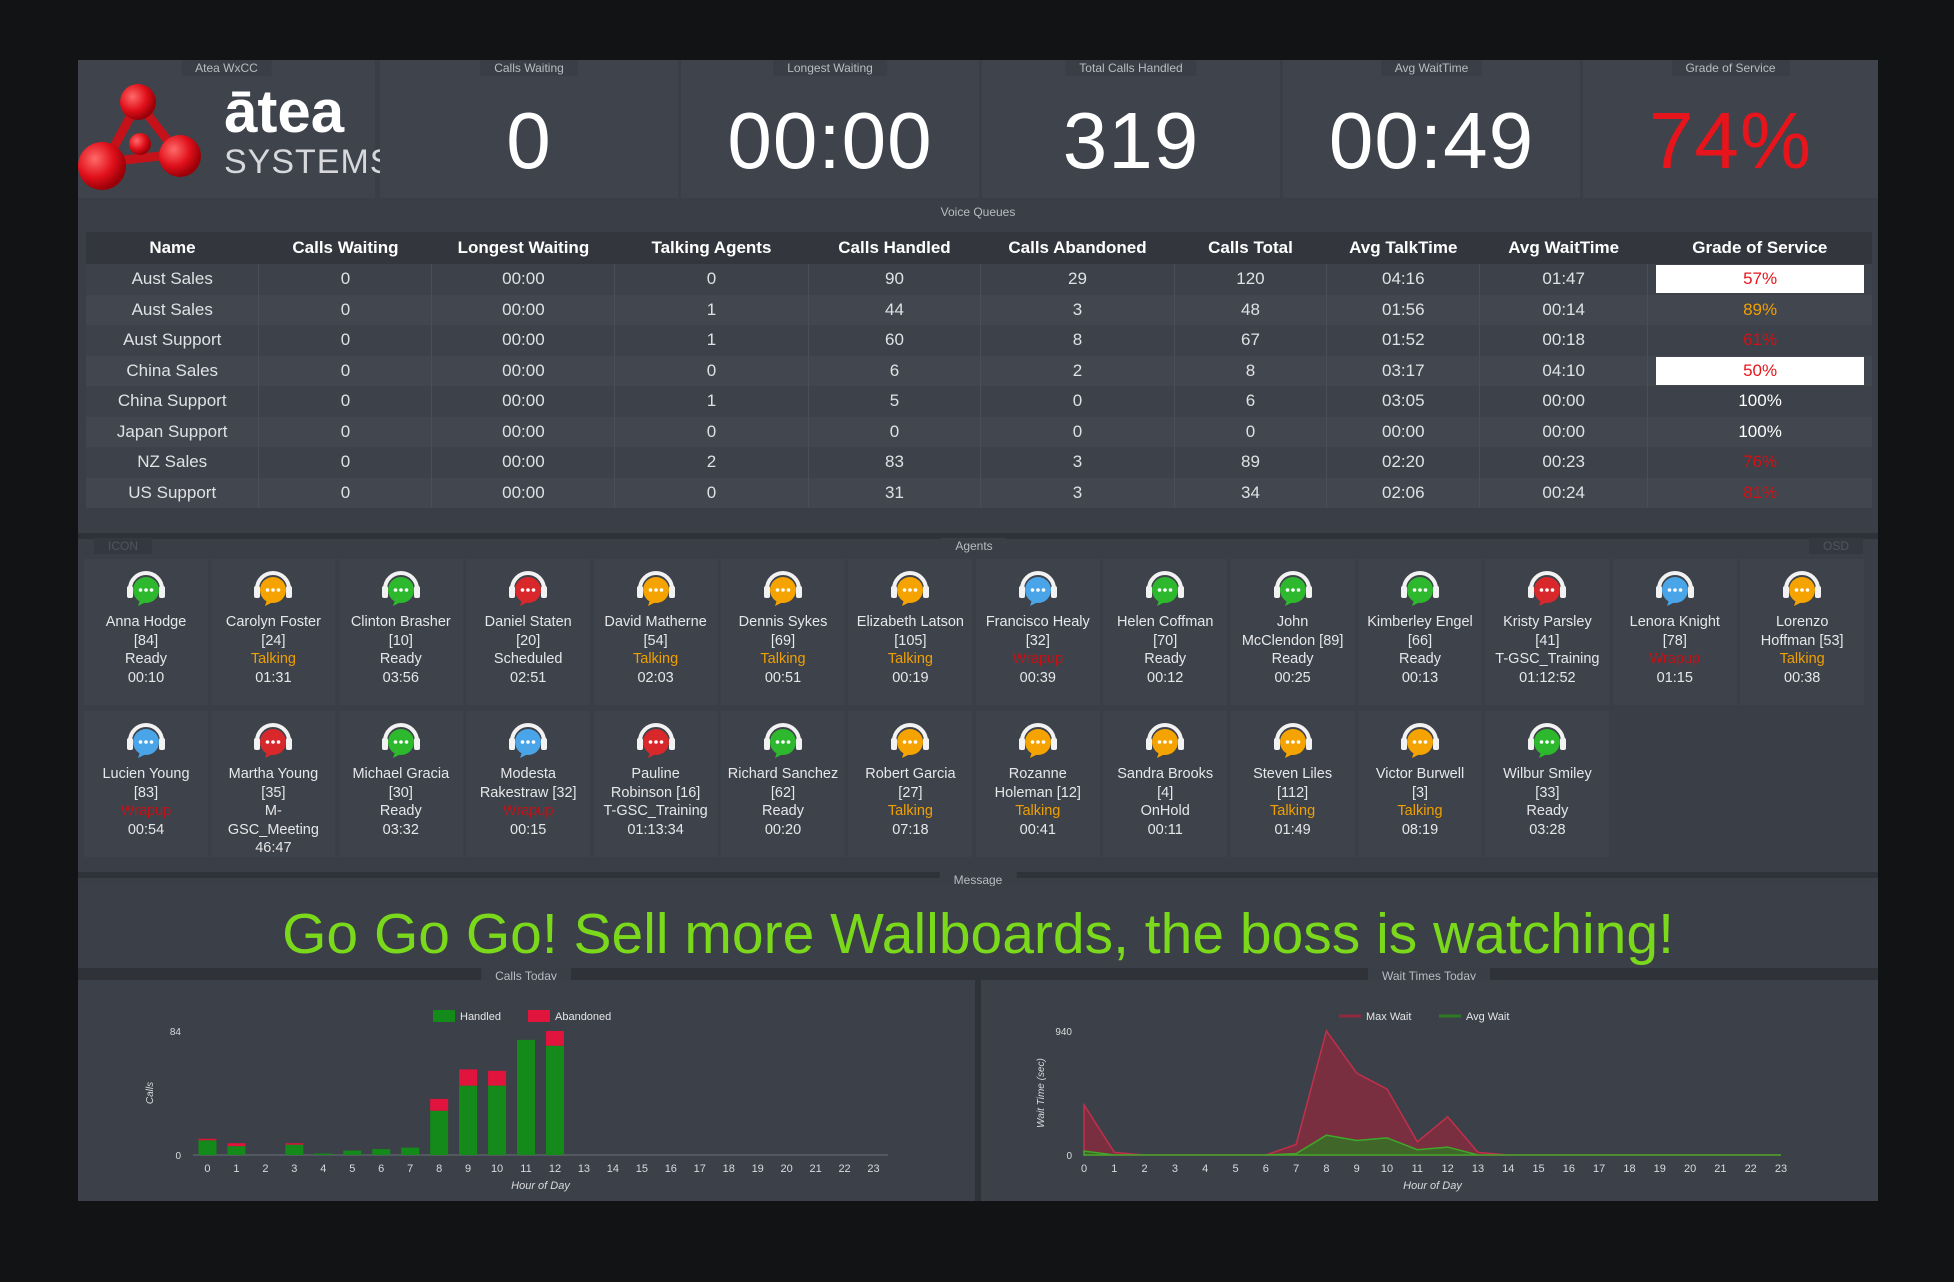 This screenshot has width=1954, height=1282. I want to click on agent-time: 00:51, so click(783, 677).